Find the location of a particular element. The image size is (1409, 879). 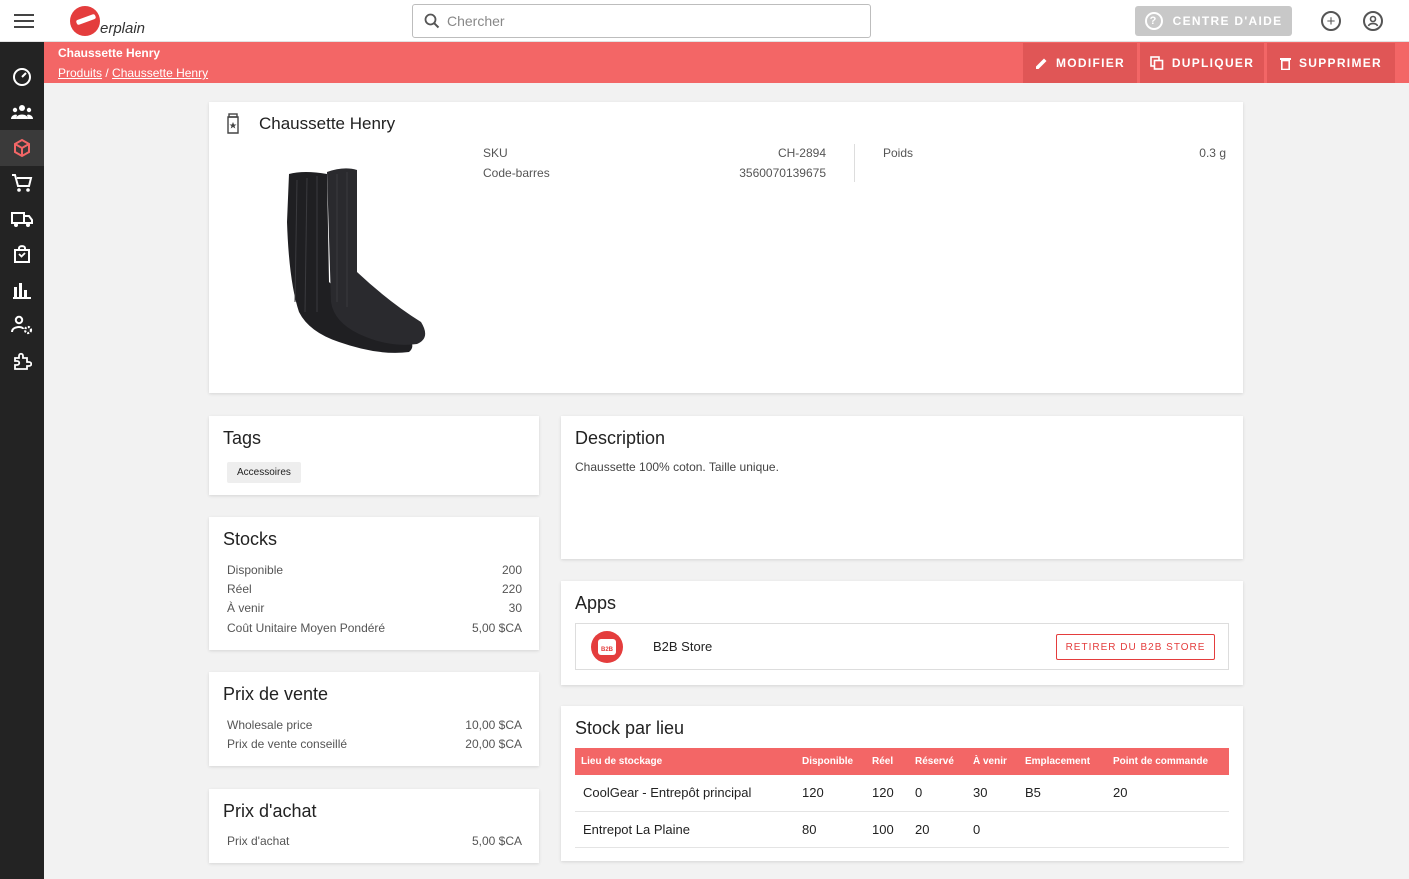

column-header: À venir is located at coordinates (993, 761).